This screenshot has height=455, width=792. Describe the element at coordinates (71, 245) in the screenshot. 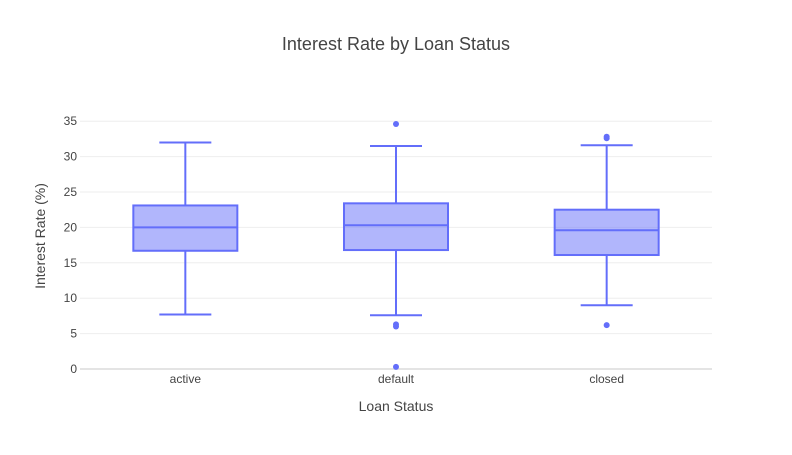

I see `y-tick-labels: 0 5 10 15 20 25 30 35` at that location.